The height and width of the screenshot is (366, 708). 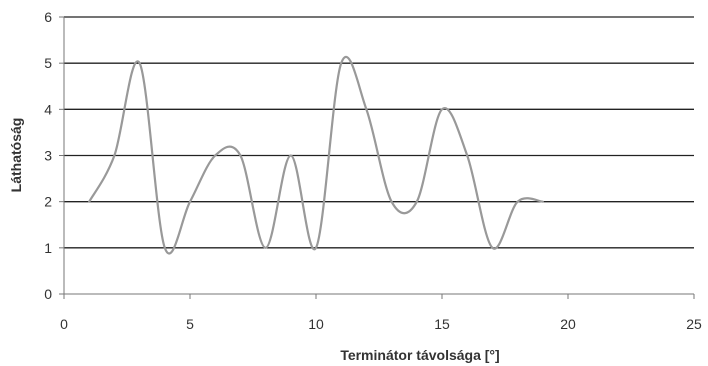 What do you see at coordinates (419, 355) in the screenshot?
I see `x-axis-title: Terminátor távolsága [°]` at bounding box center [419, 355].